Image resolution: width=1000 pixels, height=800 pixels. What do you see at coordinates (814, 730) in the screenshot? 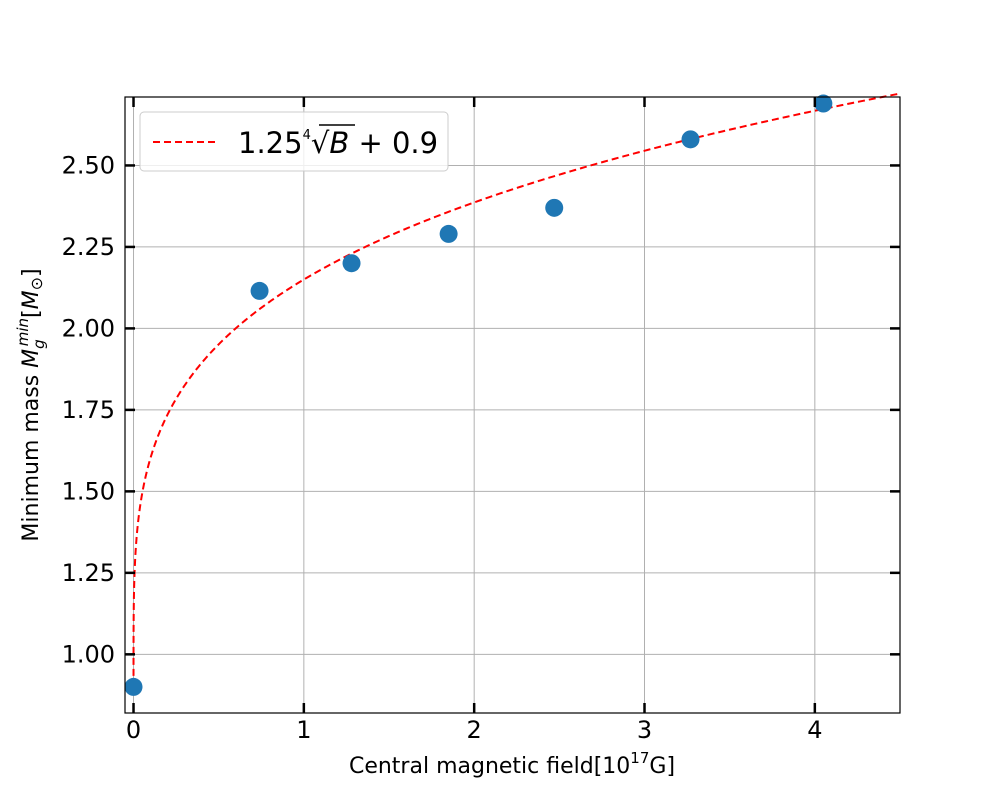
I see `x-tick-label: 4` at bounding box center [814, 730].